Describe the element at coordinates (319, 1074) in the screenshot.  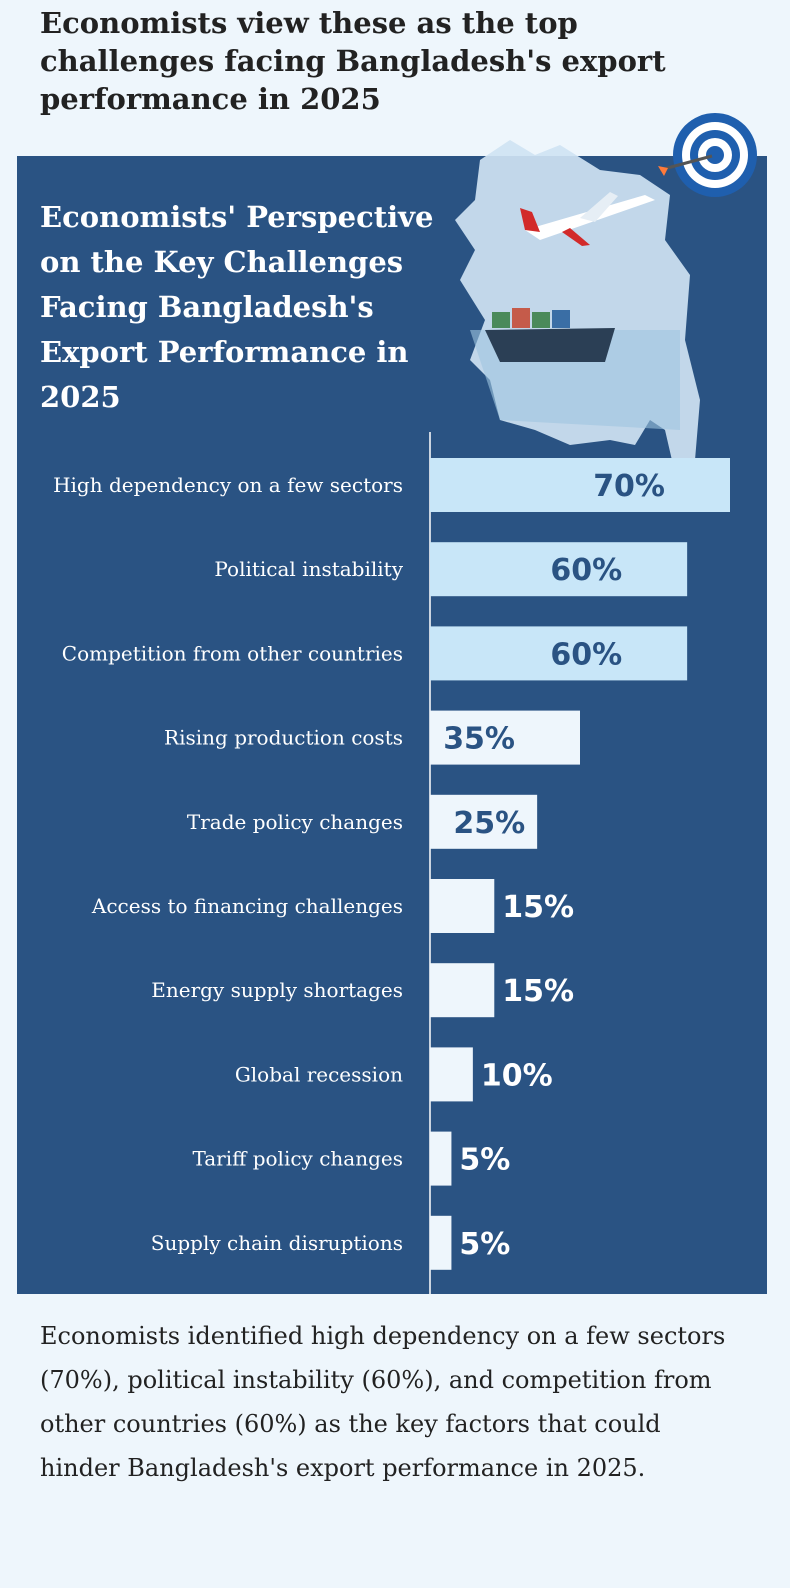
I see `category-label: Global recession` at that location.